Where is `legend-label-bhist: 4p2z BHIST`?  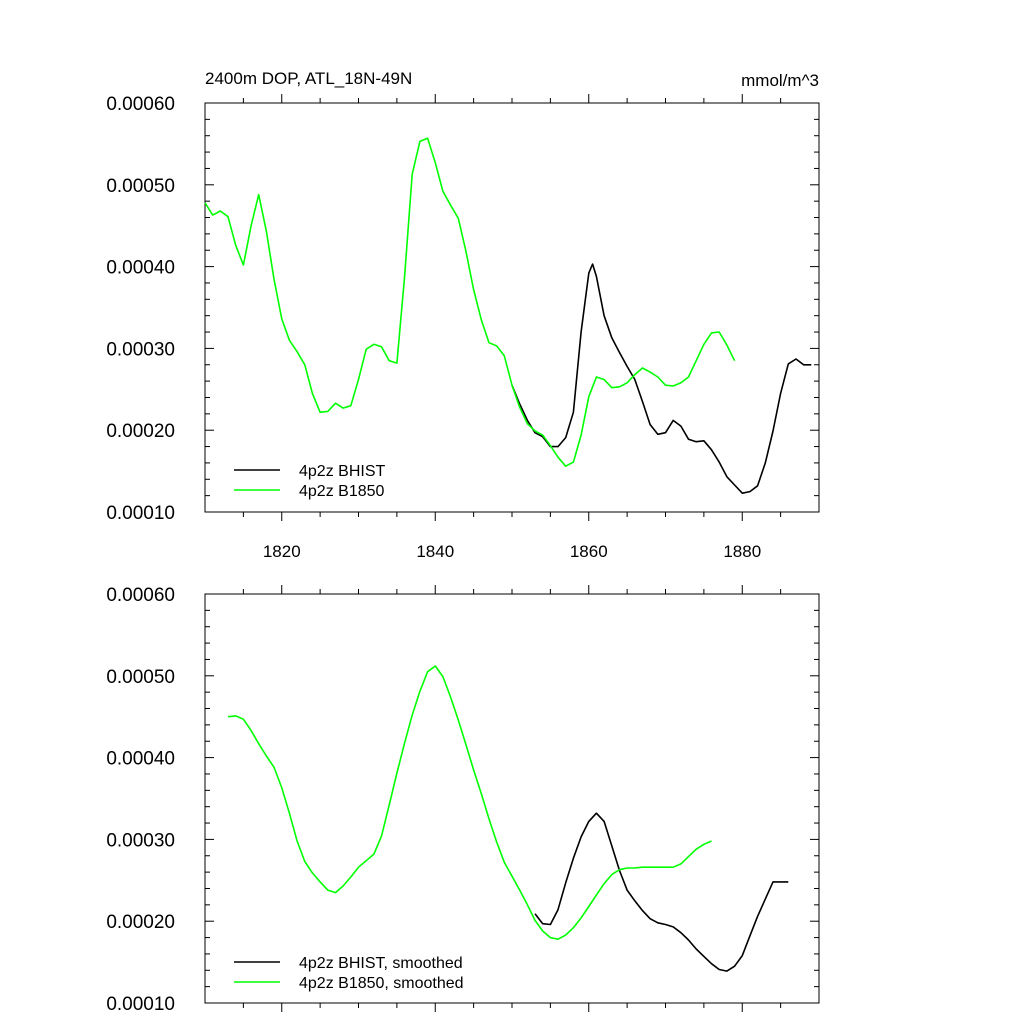 legend-label-bhist: 4p2z BHIST is located at coordinates (342, 471).